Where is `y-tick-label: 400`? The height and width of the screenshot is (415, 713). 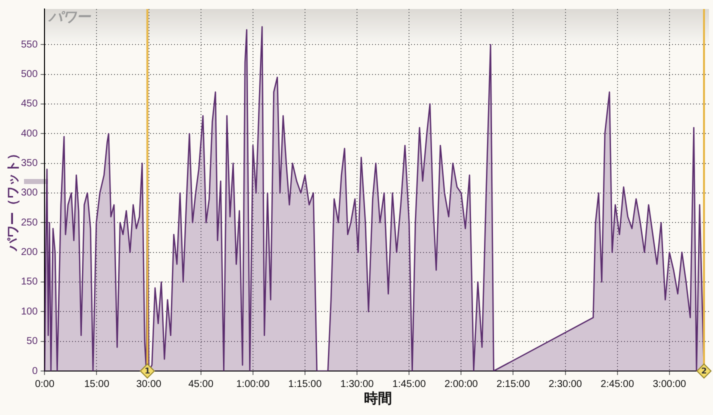 y-tick-label: 400 is located at coordinates (29, 134).